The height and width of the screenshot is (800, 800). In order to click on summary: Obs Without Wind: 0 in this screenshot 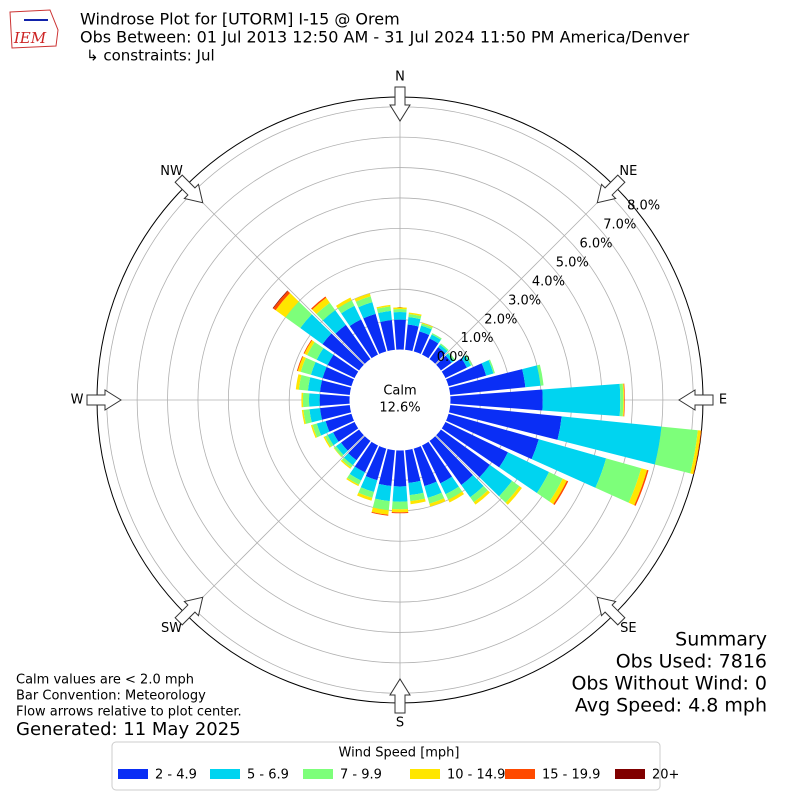, I will do `click(669, 684)`.